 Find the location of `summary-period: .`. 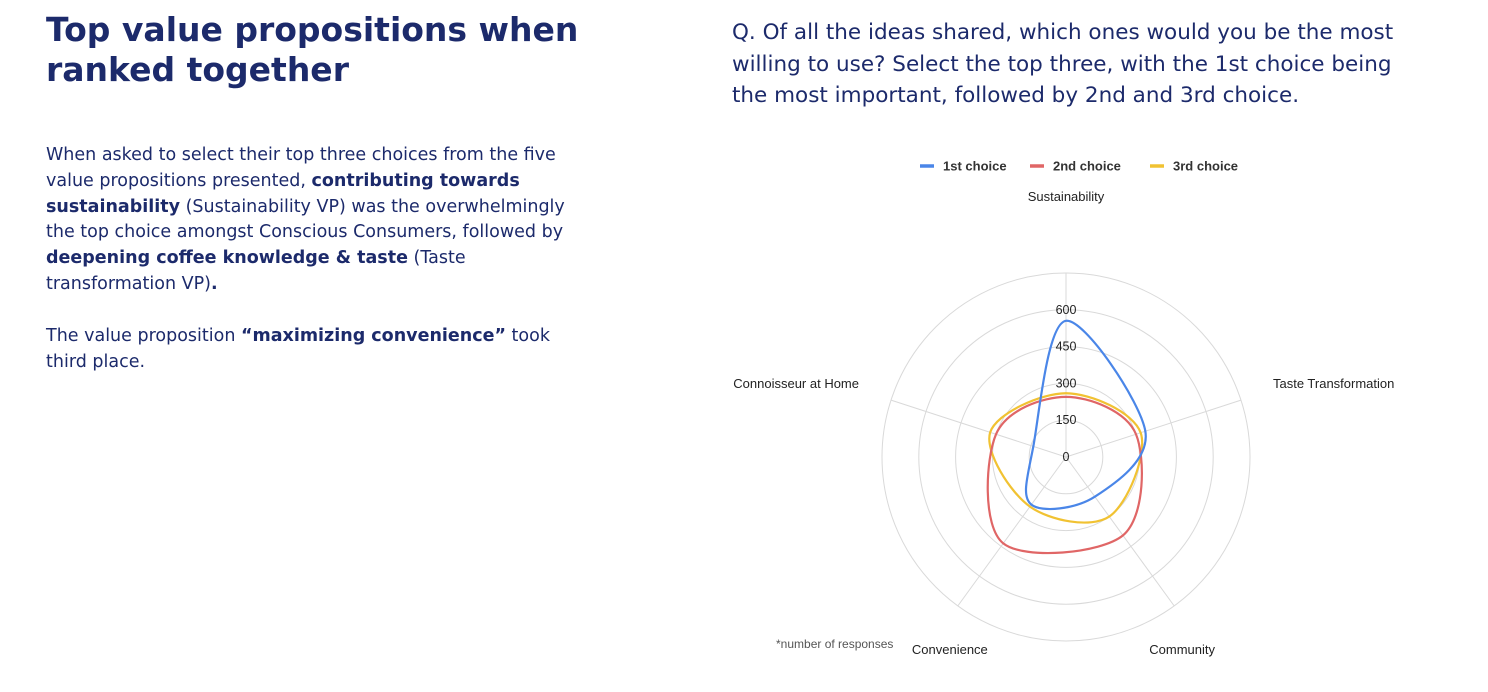

summary-period: . is located at coordinates (214, 283).